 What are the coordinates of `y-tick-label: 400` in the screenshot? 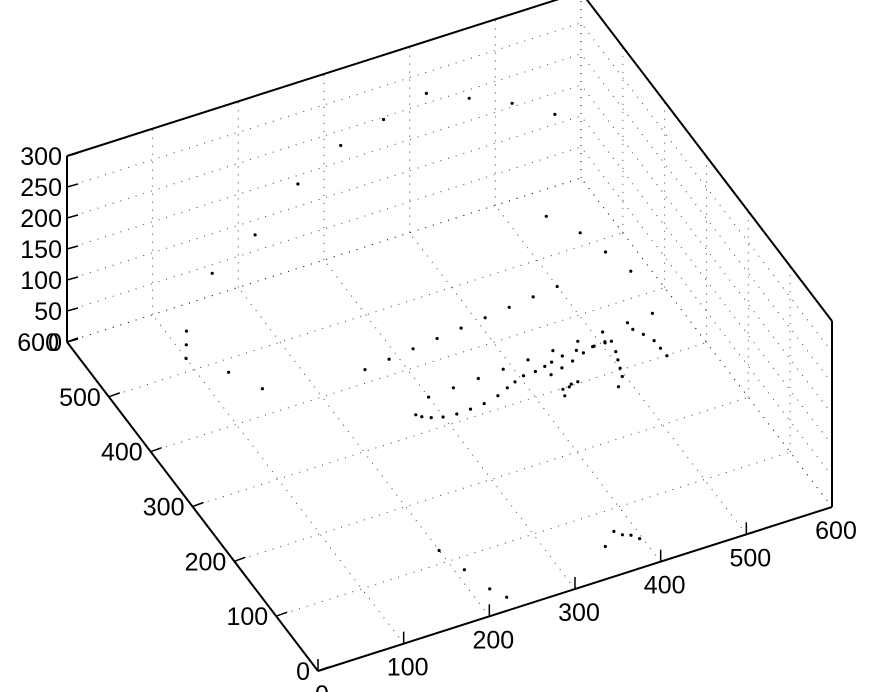 It's located at (122, 453).